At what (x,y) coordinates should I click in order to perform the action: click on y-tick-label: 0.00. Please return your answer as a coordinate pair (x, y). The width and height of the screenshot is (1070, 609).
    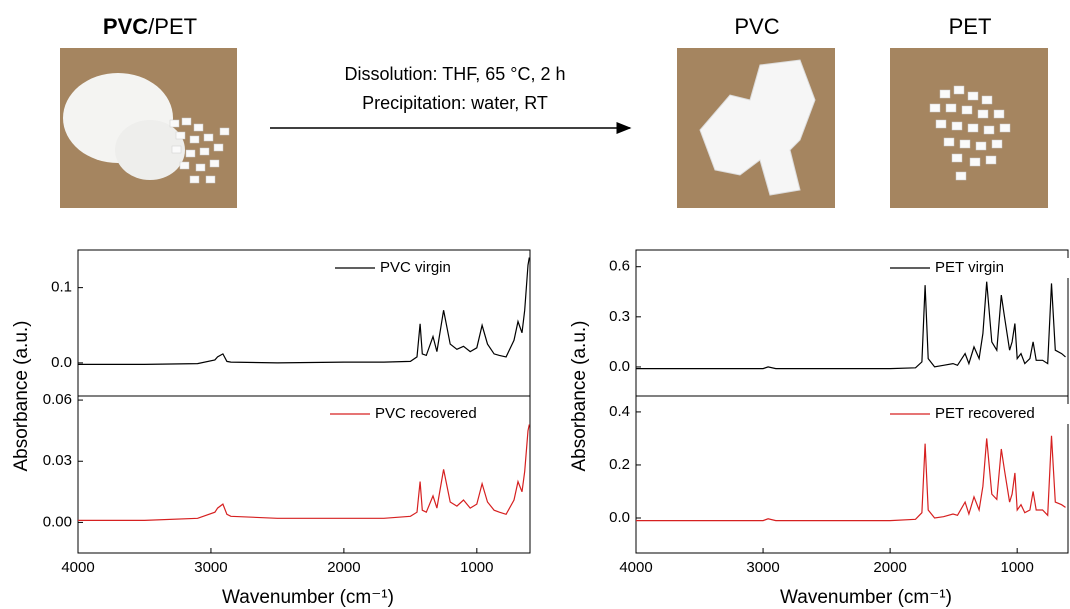
    Looking at the image, I should click on (57, 521).